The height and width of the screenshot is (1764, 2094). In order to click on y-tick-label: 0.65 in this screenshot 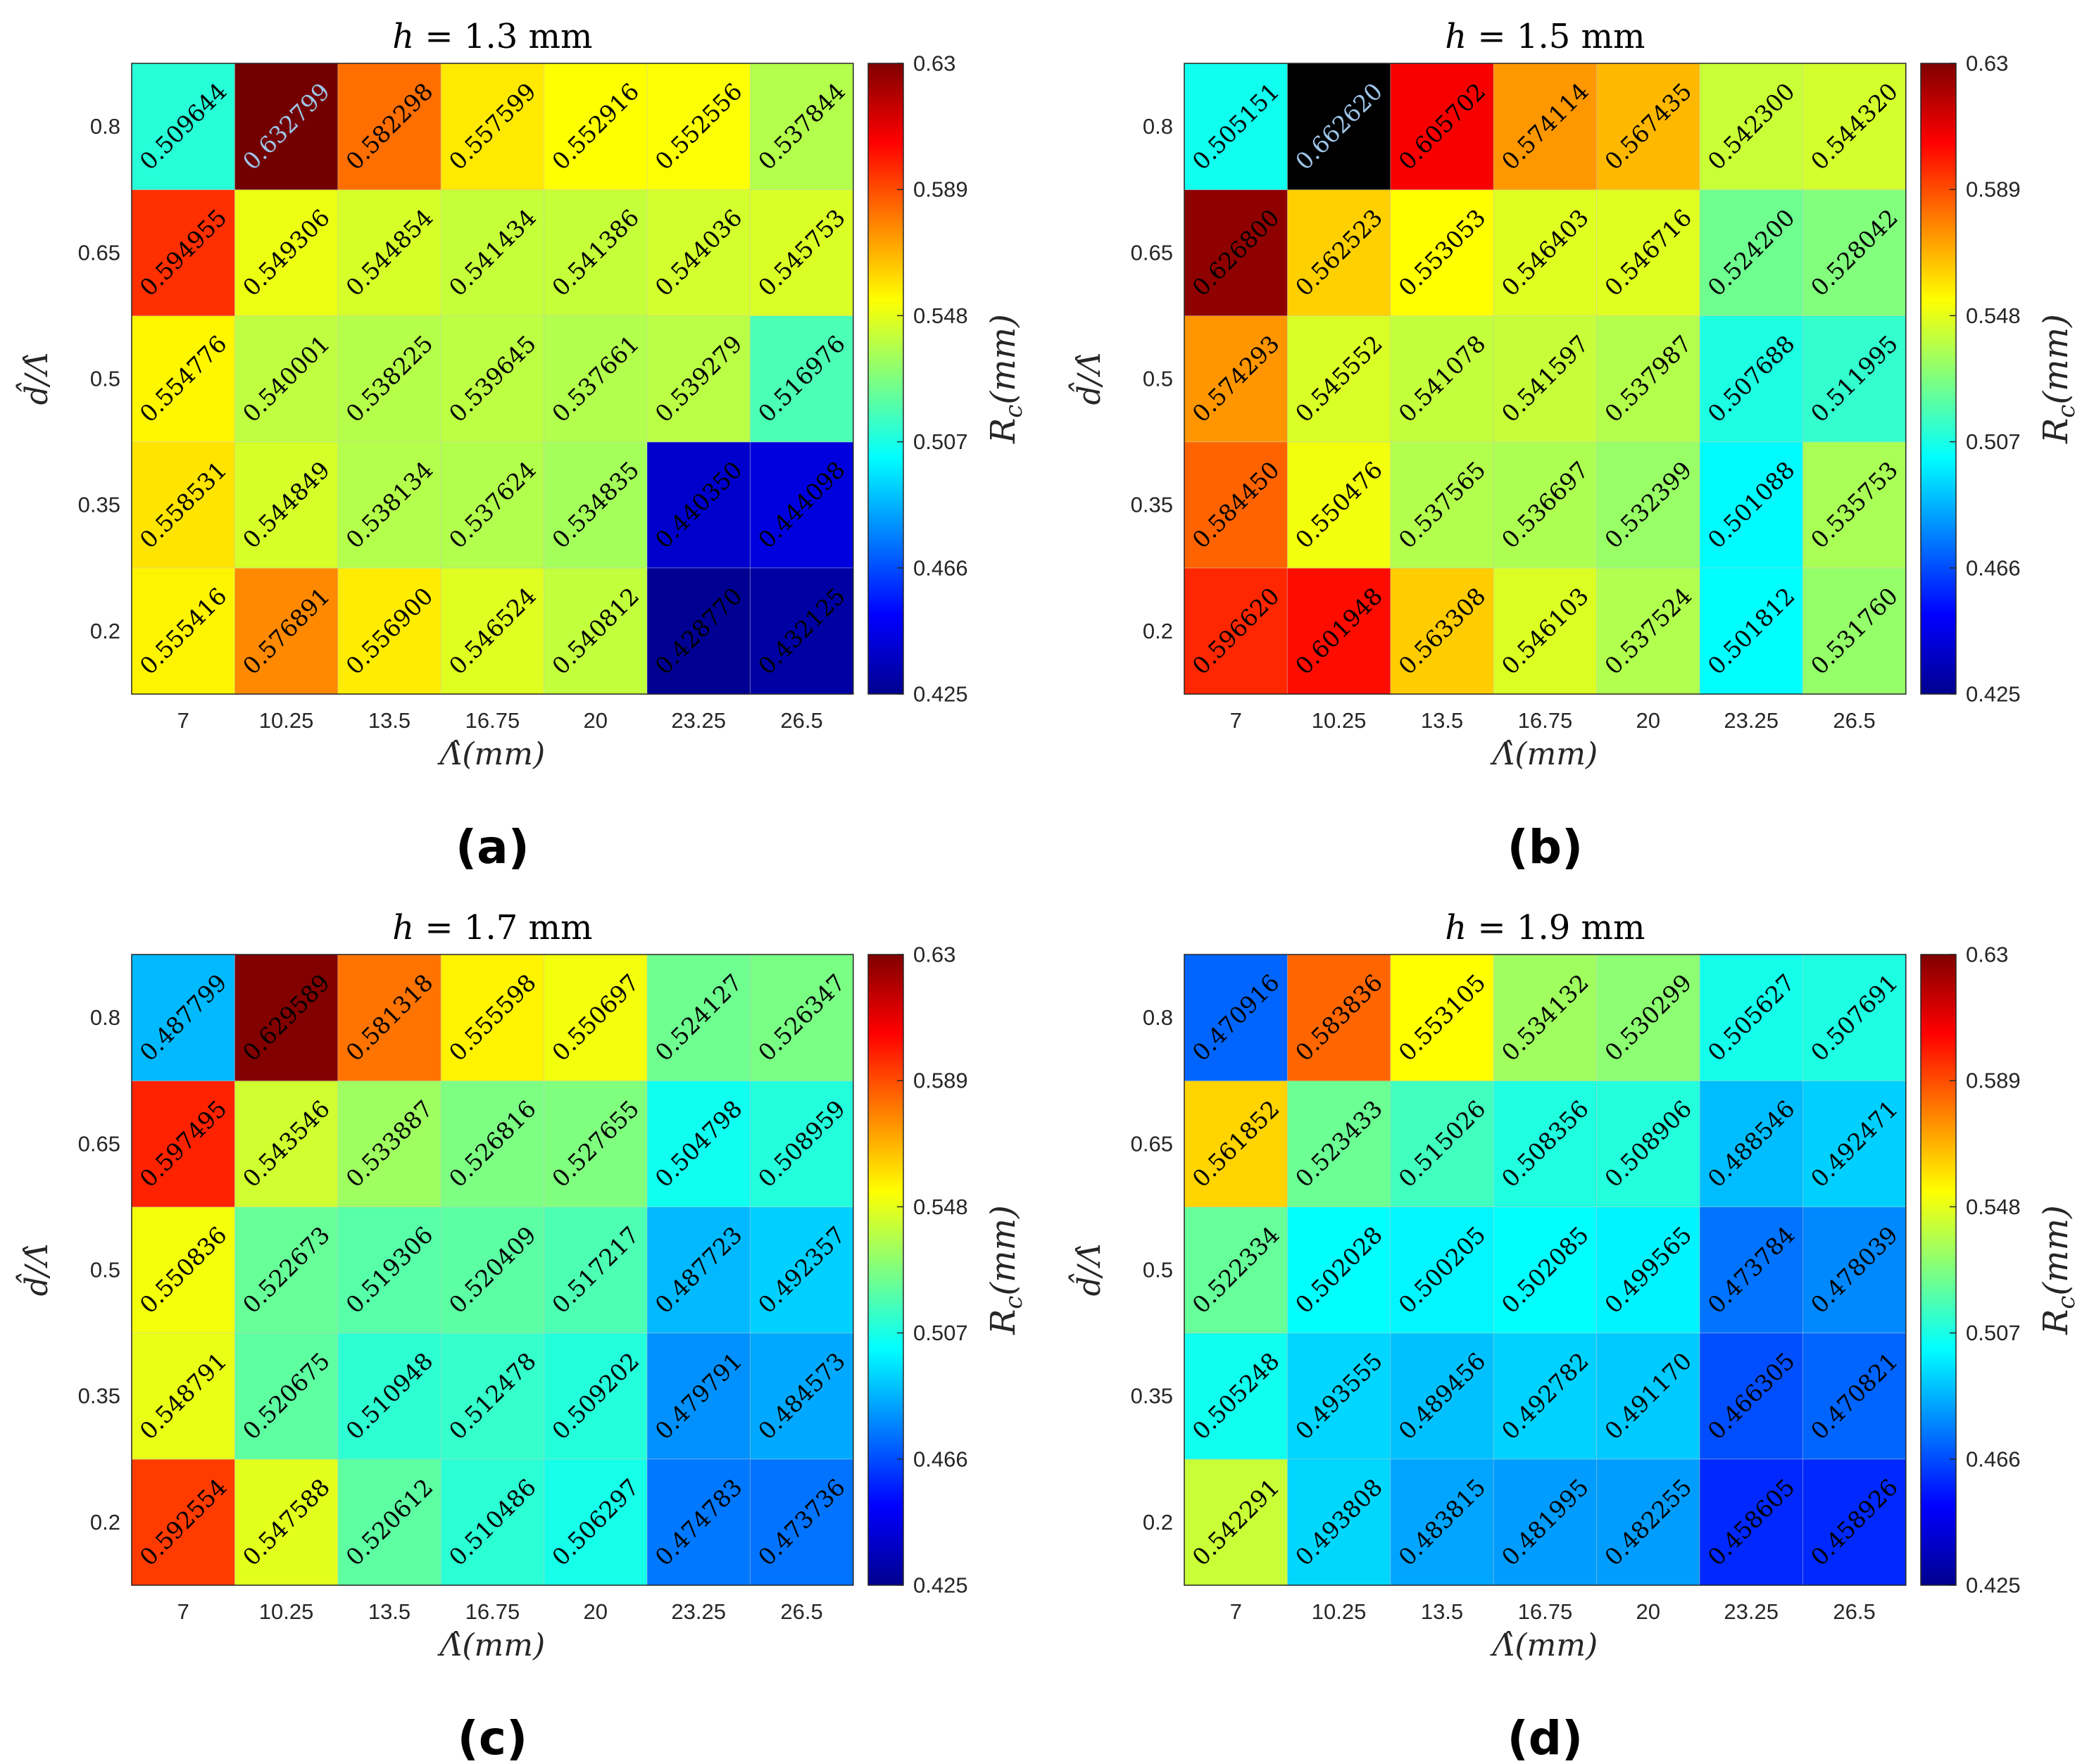, I will do `click(99, 253)`.